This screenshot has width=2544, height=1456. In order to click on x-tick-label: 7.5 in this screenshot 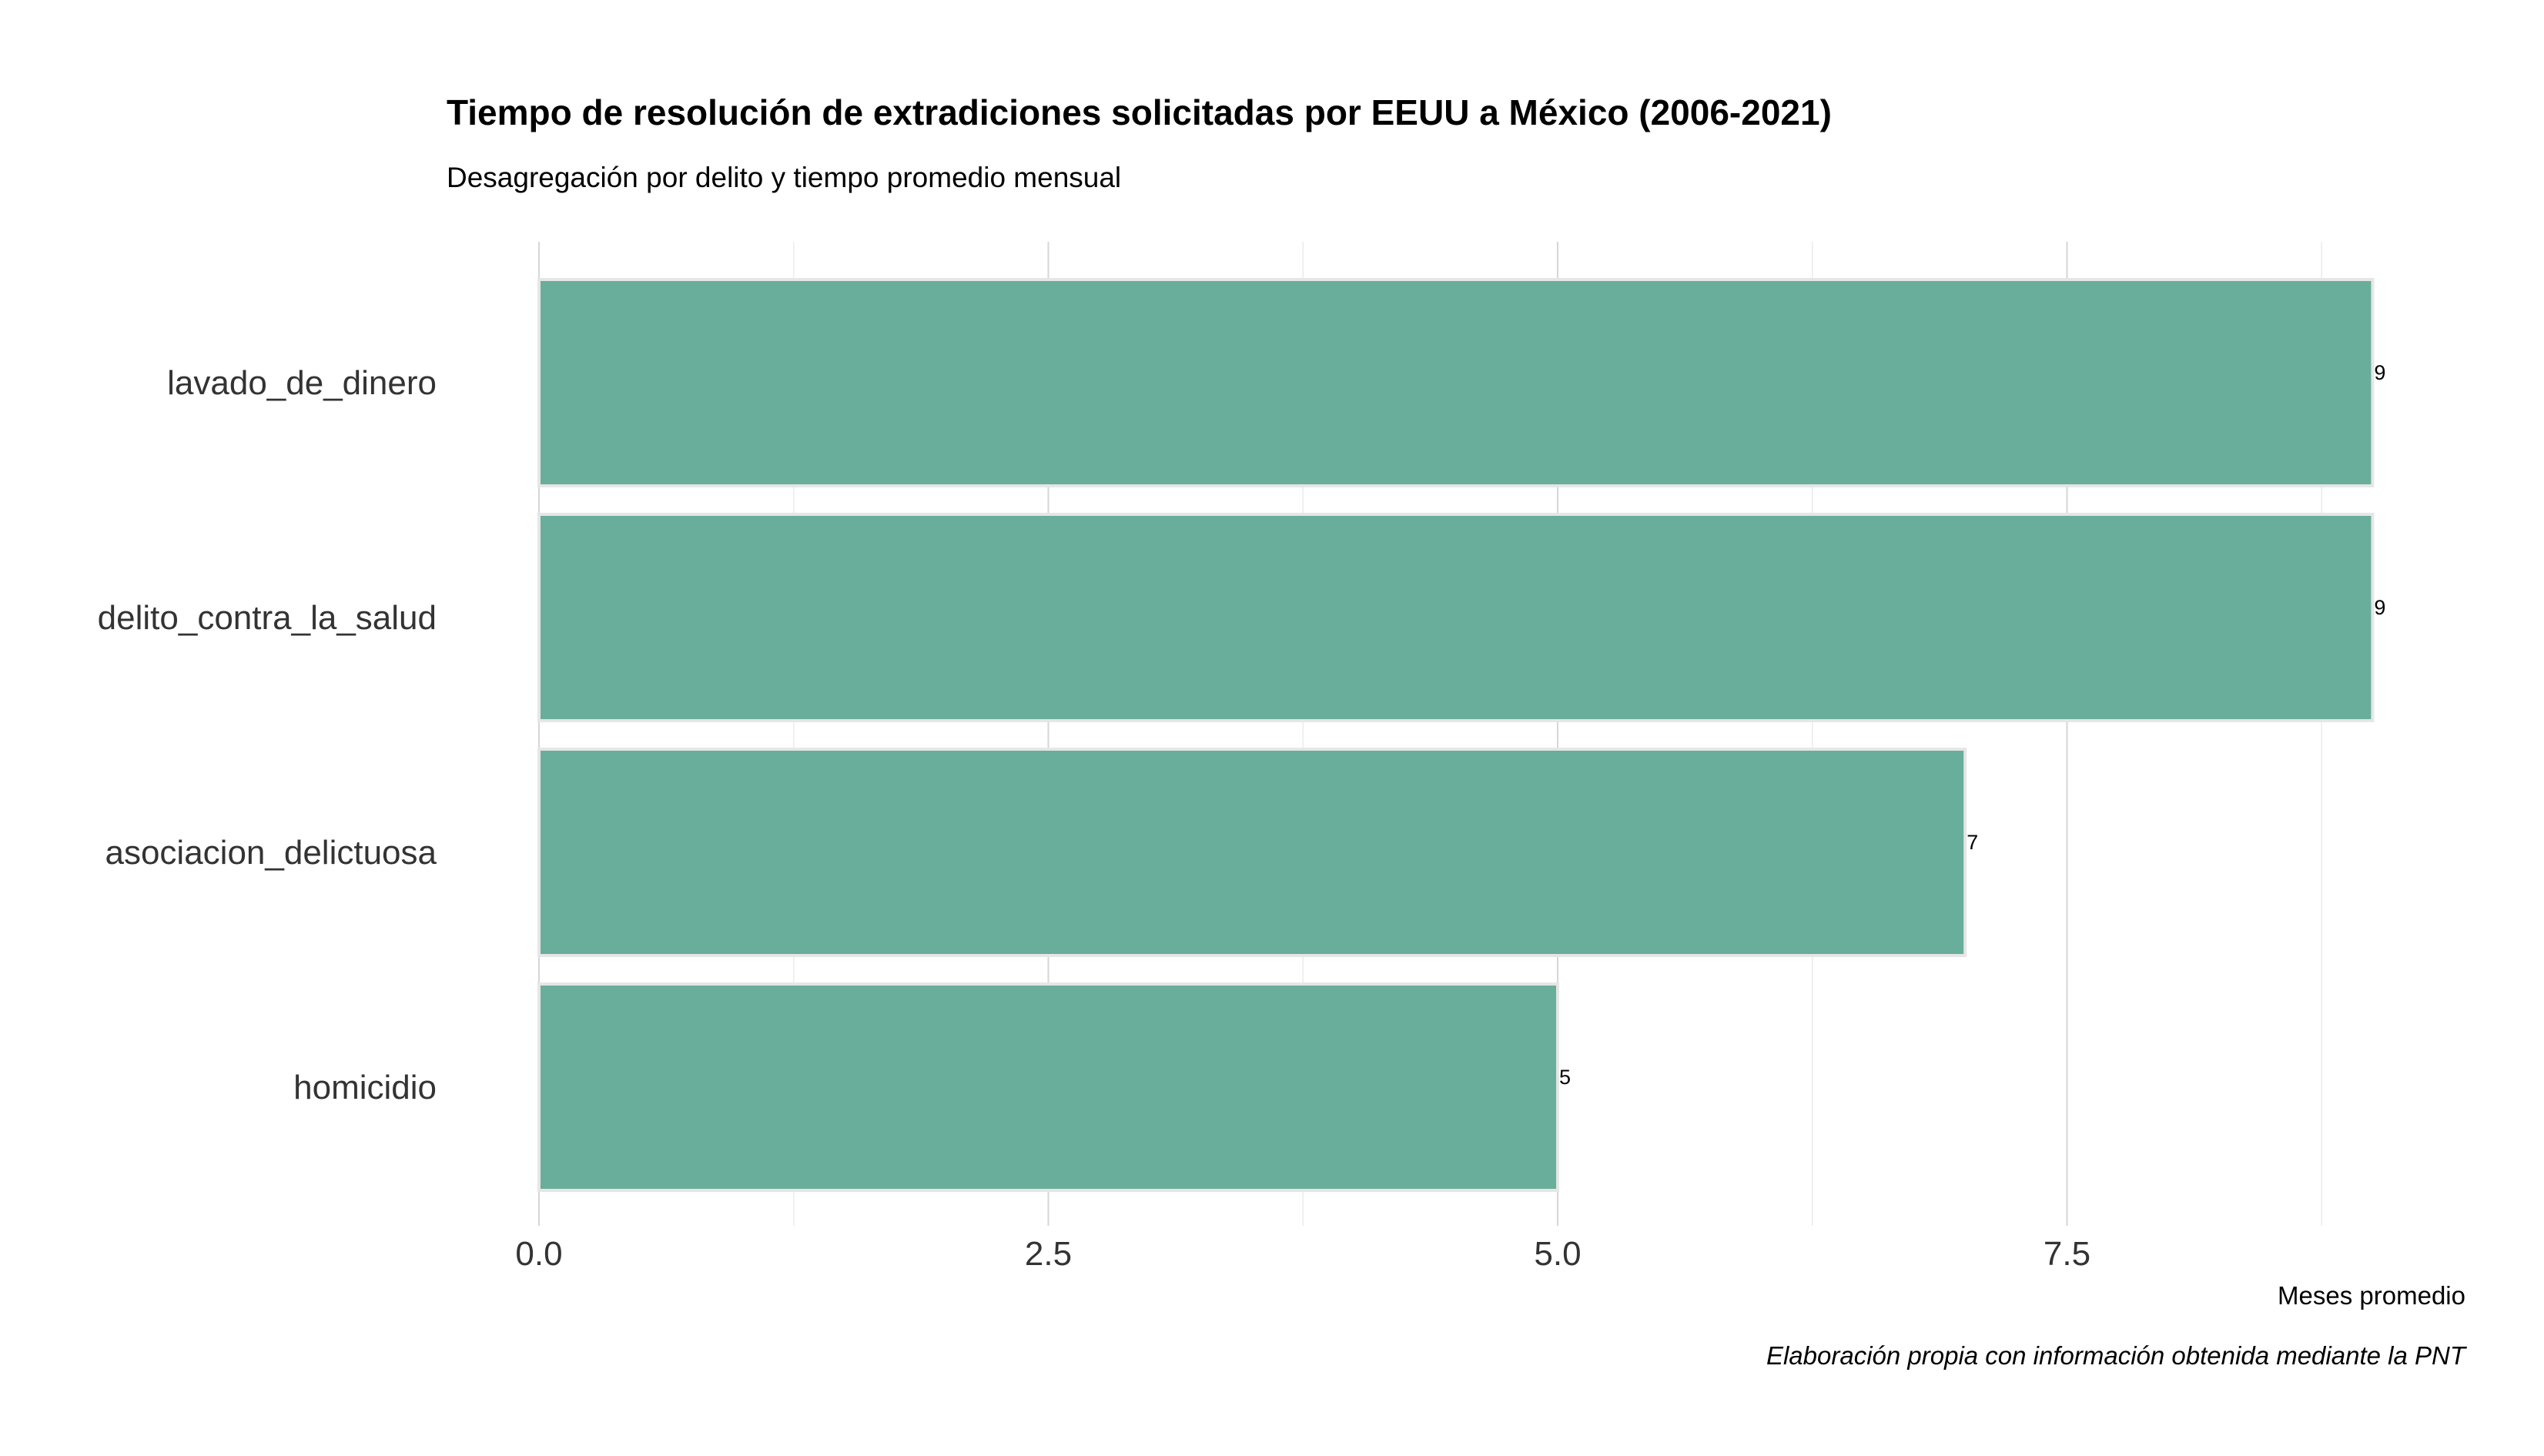, I will do `click(2067, 1254)`.